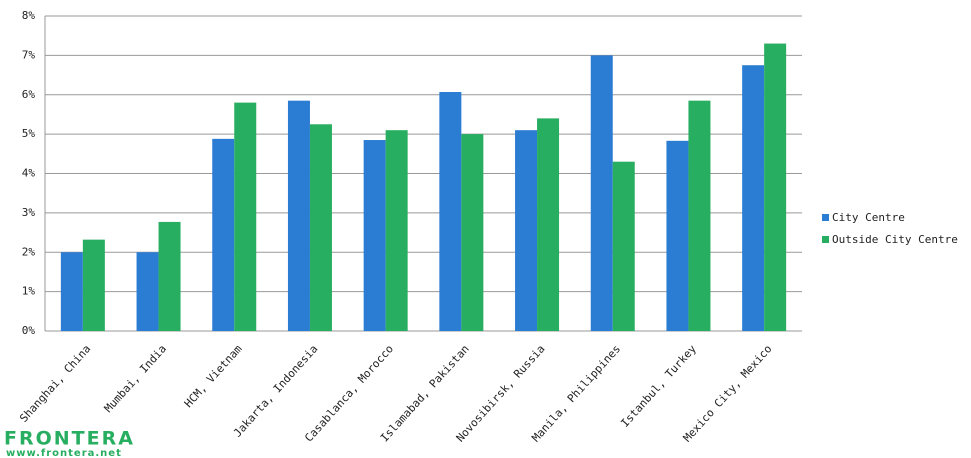 This screenshot has height=458, width=971. Describe the element at coordinates (29, 173) in the screenshot. I see `y-tick-label: 4%` at that location.